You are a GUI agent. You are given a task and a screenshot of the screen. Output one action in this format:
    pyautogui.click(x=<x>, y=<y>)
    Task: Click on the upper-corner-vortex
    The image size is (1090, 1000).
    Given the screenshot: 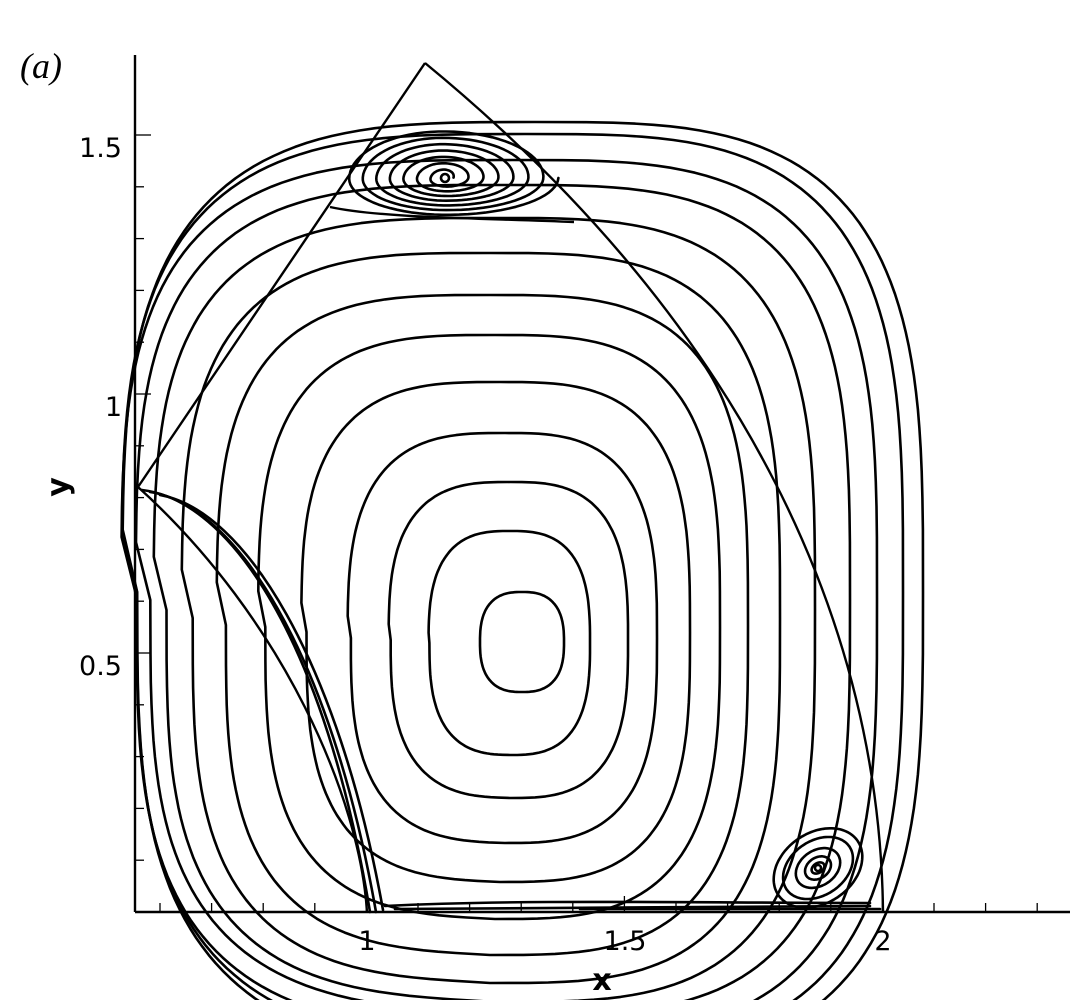 What is the action you would take?
    pyautogui.click(x=453, y=173)
    